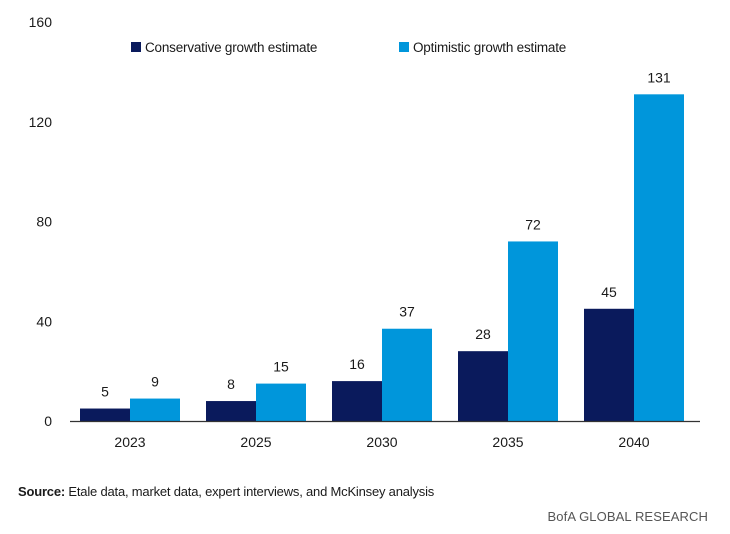  I want to click on bar-optimistic-2023, so click(155, 409).